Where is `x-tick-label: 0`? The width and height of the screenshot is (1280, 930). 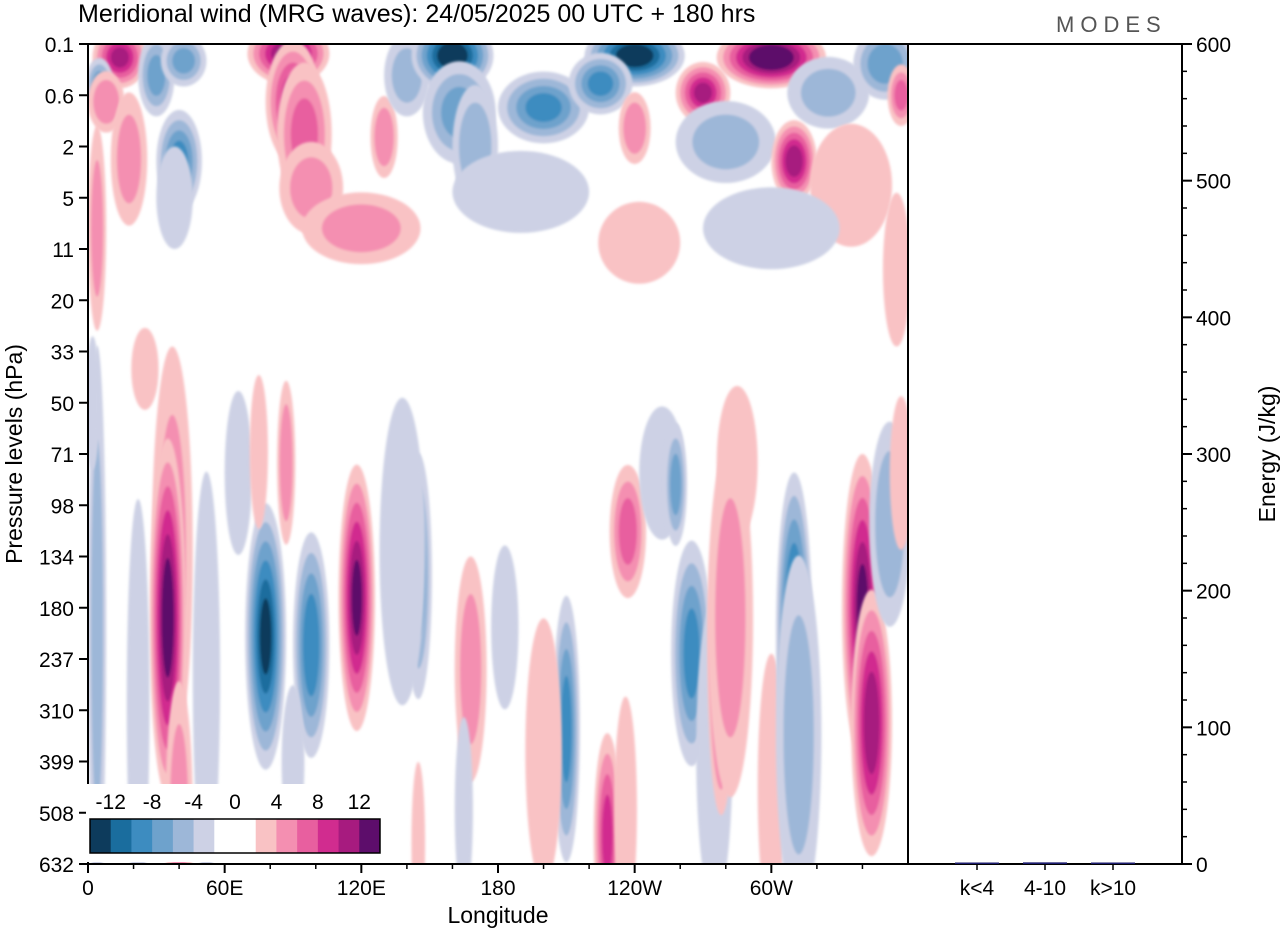 x-tick-label: 0 is located at coordinates (88, 888).